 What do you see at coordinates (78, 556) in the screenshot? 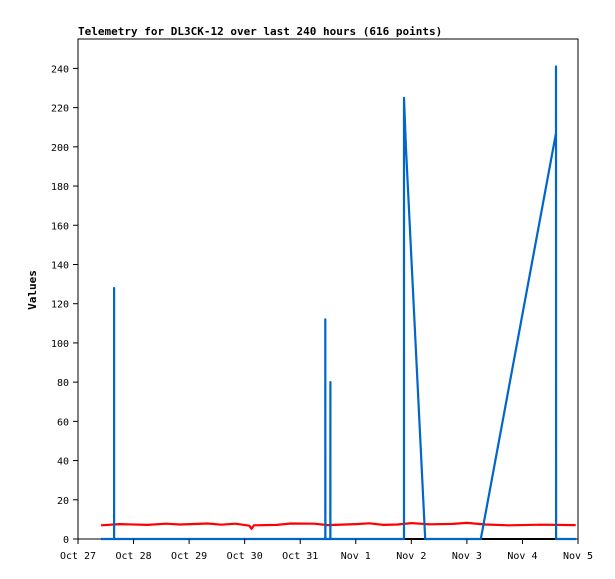
I see `x-tick-label: Oct 27` at bounding box center [78, 556].